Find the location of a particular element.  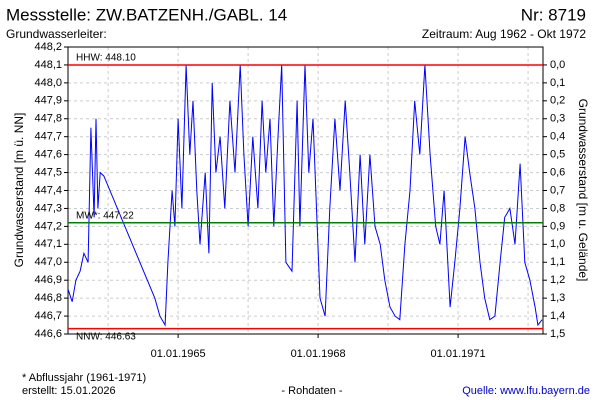

y2-tick-label: 0,8 is located at coordinates (557, 208).